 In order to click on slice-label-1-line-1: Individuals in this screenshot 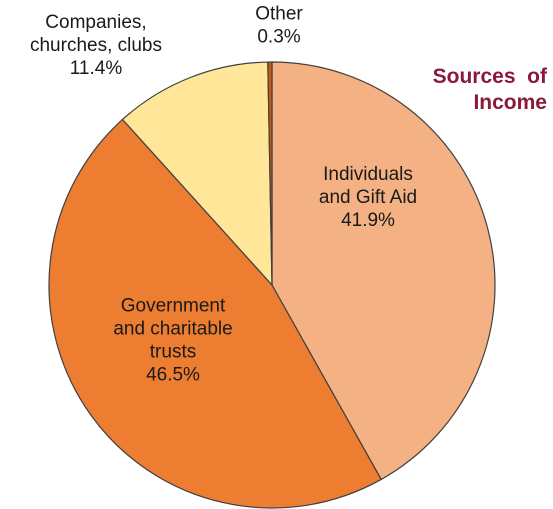, I will do `click(368, 174)`.